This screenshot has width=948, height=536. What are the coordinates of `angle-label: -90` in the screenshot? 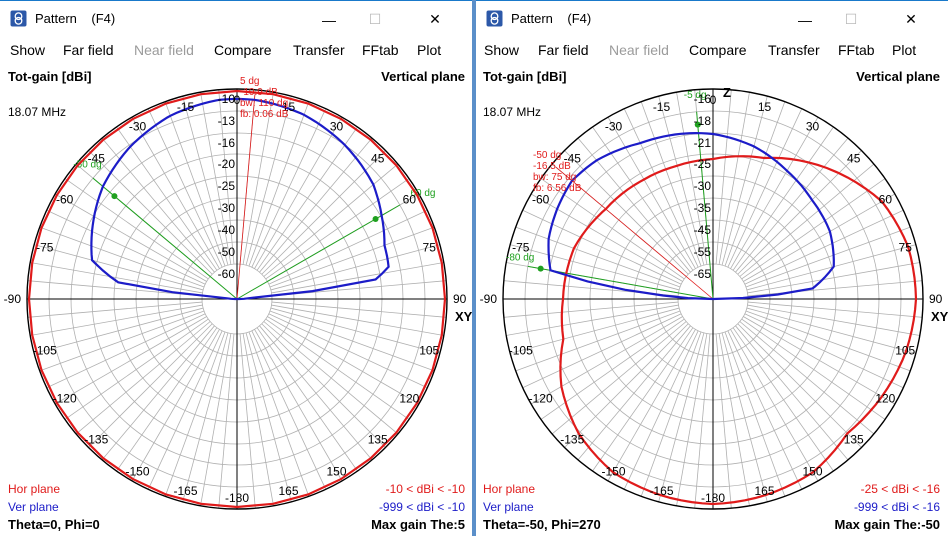 It's located at (13, 299).